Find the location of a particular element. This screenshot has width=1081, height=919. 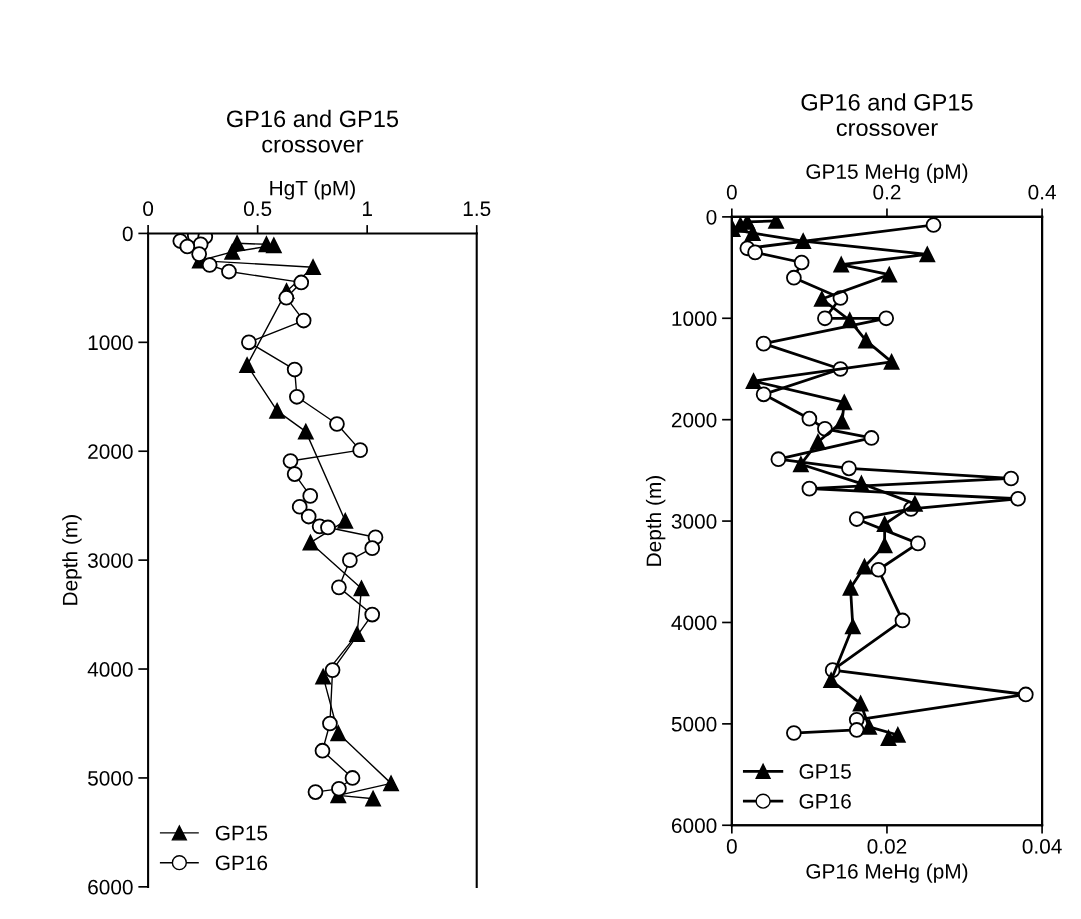

y-tick-label: 0 is located at coordinates (127, 234).